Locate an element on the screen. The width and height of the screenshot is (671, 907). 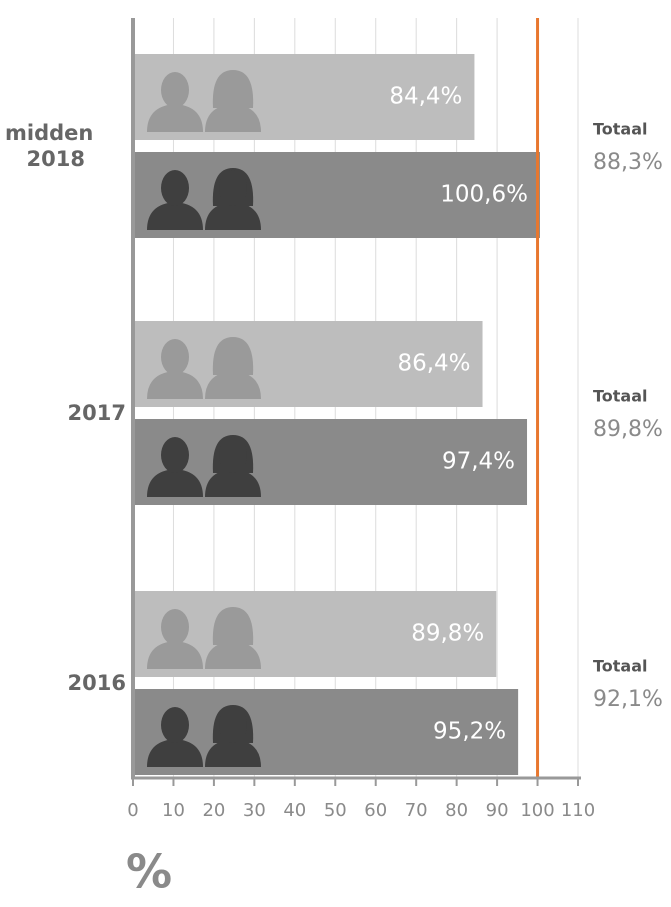
x-tick-label: 100 is located at coordinates (537, 810).